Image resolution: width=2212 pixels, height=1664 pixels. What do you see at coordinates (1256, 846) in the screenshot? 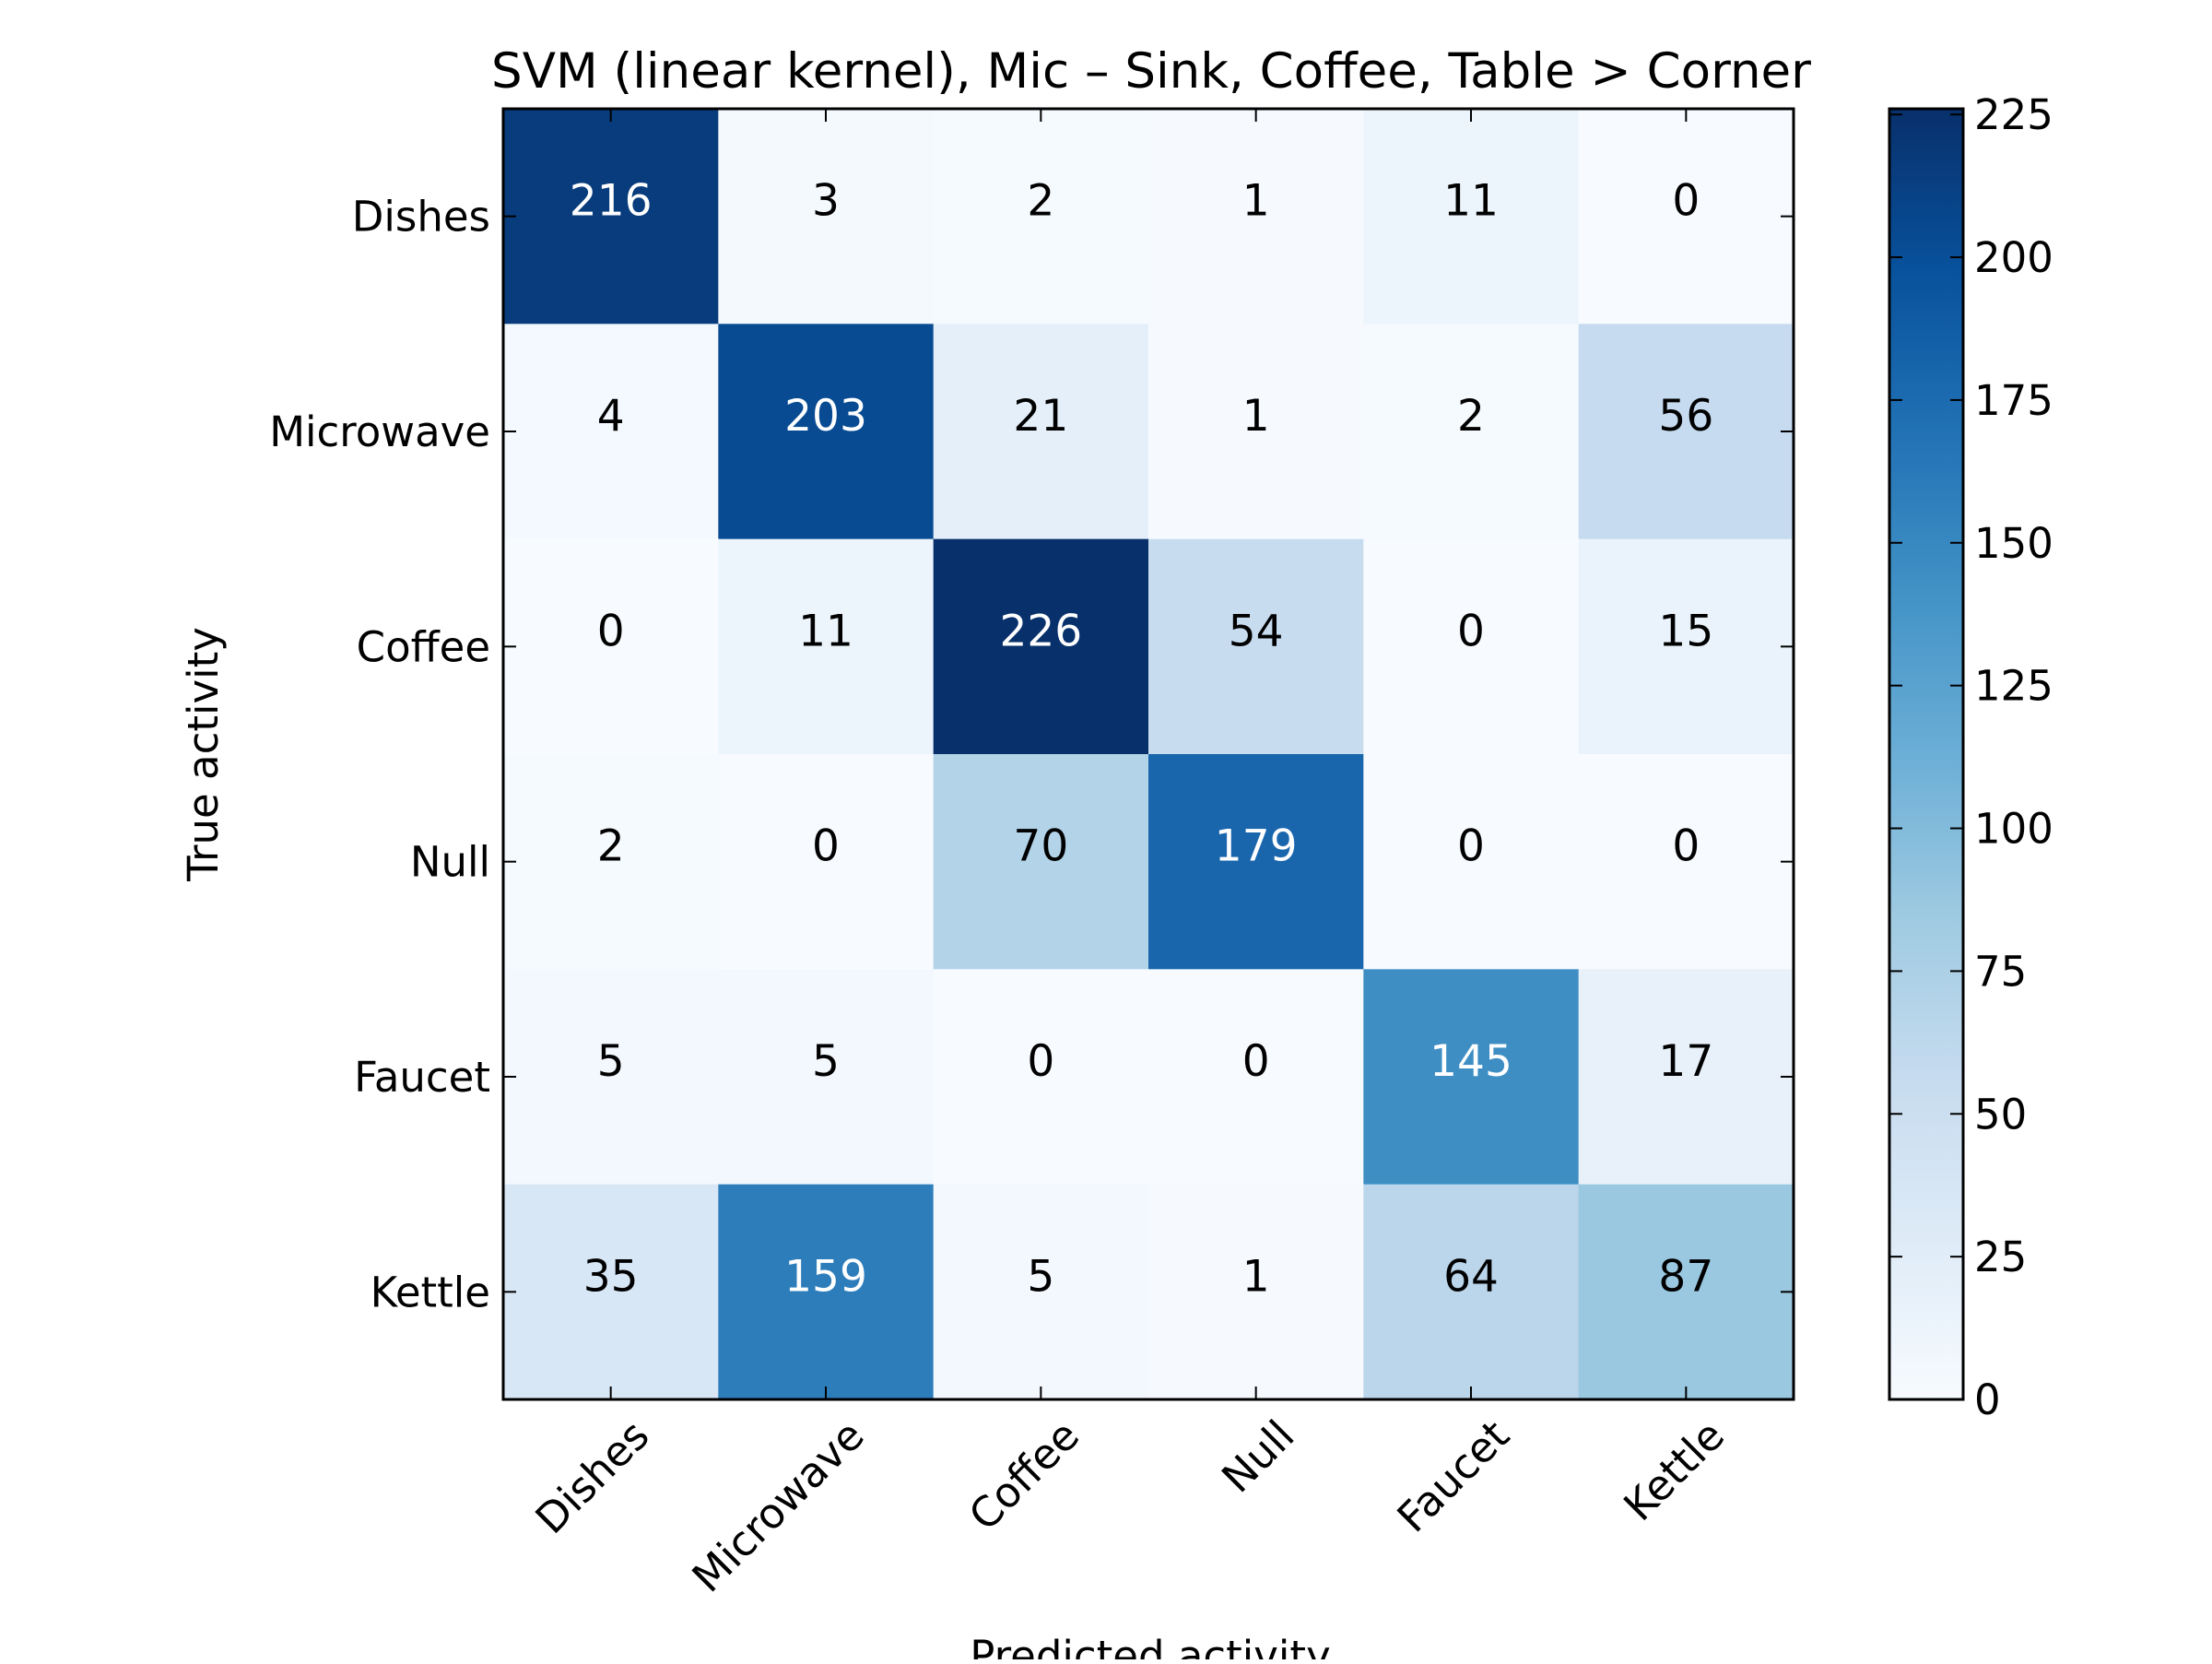
I see `cell-value-label: 179` at bounding box center [1256, 846].